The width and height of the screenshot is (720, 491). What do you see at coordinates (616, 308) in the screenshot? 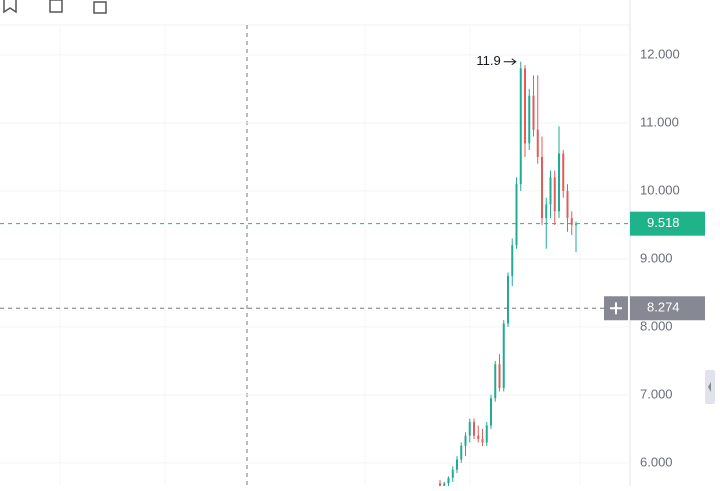
I see `crosshair-plus` at bounding box center [616, 308].